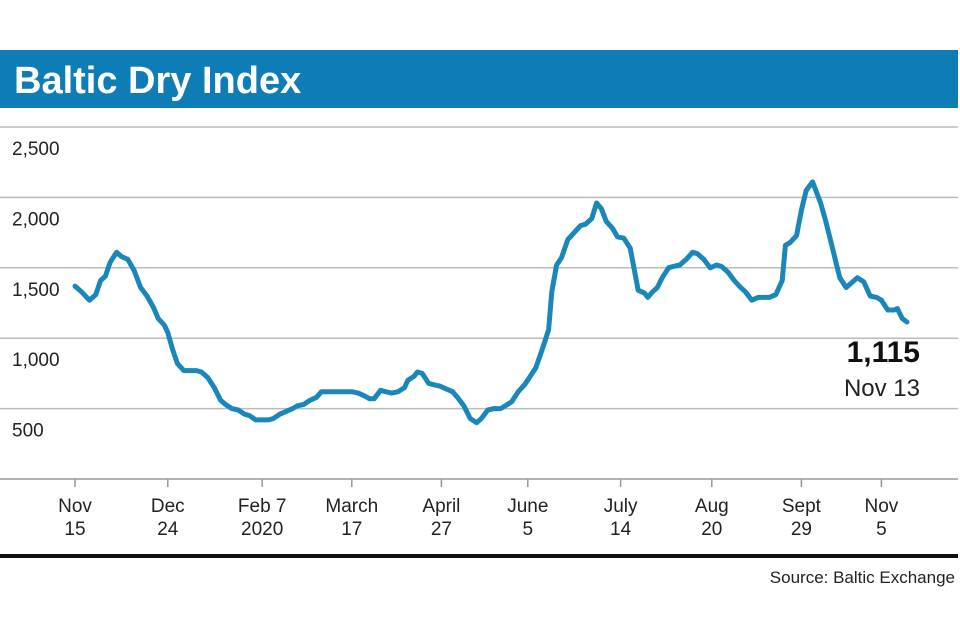 The image size is (960, 640). I want to click on x-tick-label: April, so click(441, 506).